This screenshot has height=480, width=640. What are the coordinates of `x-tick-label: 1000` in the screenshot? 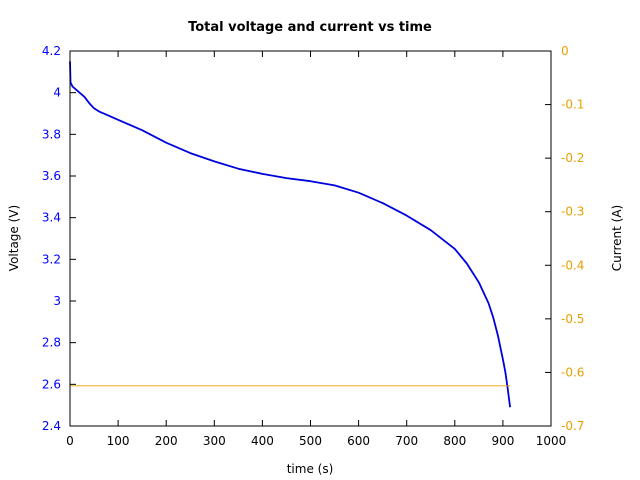 It's located at (551, 441).